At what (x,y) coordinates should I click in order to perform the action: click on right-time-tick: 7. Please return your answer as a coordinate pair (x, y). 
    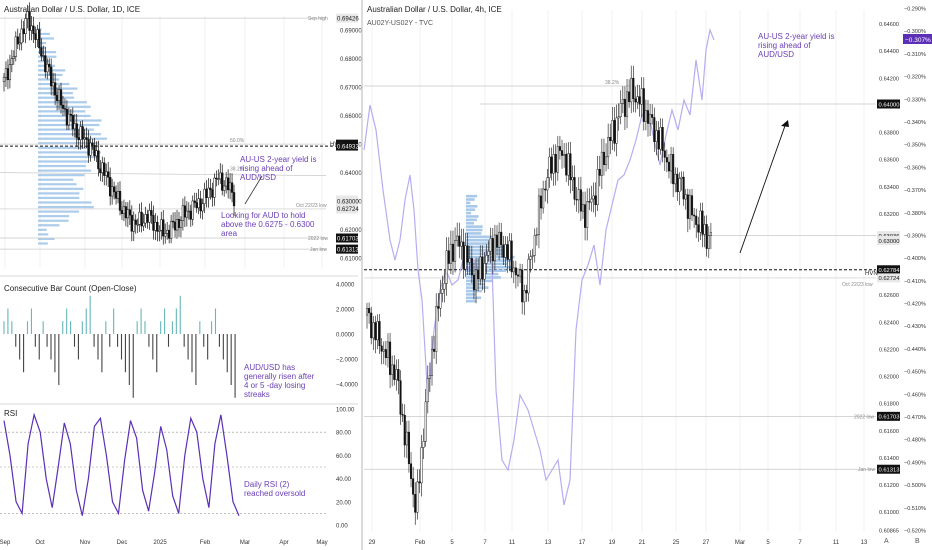
    Looking at the image, I should click on (485, 543).